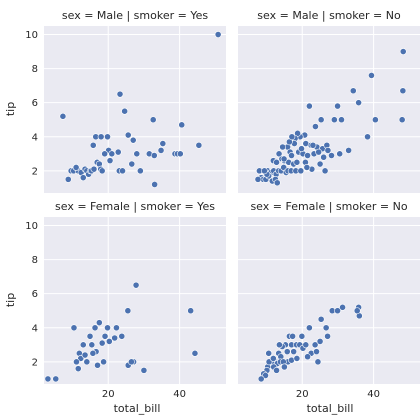 The height and width of the screenshot is (420, 420). Describe the element at coordinates (328, 206) in the screenshot. I see `panel-title: sex = Female | smoker = No` at that location.